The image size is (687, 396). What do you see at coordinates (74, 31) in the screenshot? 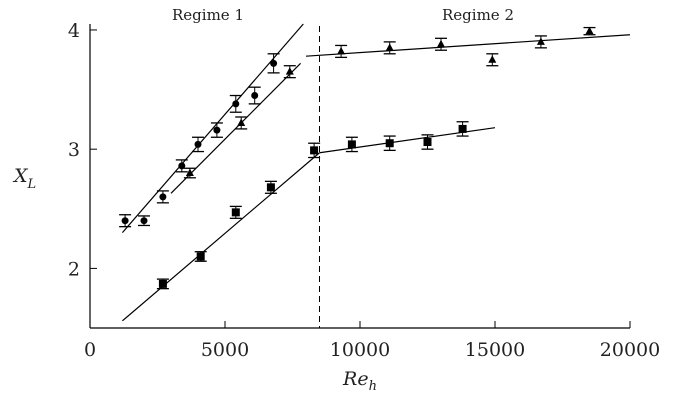
I see `y-tick-label: 4` at bounding box center [74, 31].